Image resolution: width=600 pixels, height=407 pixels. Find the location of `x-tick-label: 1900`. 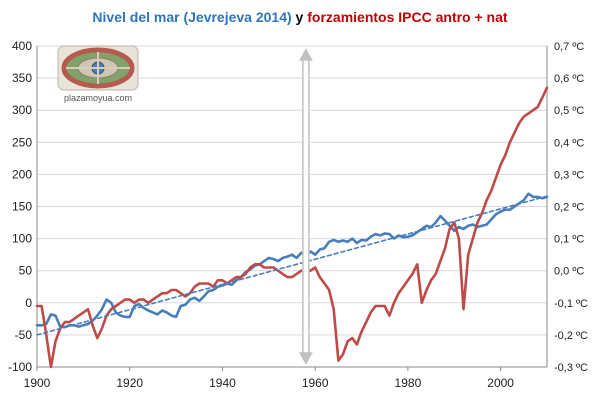

x-tick-label: 1900 is located at coordinates (37, 383).